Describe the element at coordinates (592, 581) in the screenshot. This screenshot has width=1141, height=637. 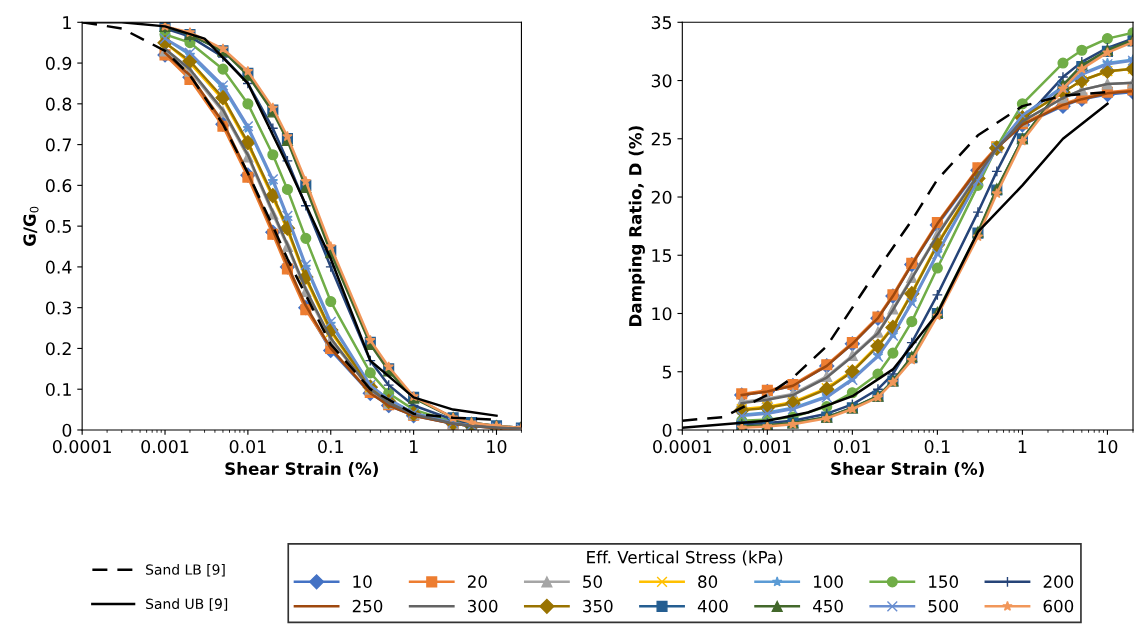
I see `legend-label: 50` at that location.